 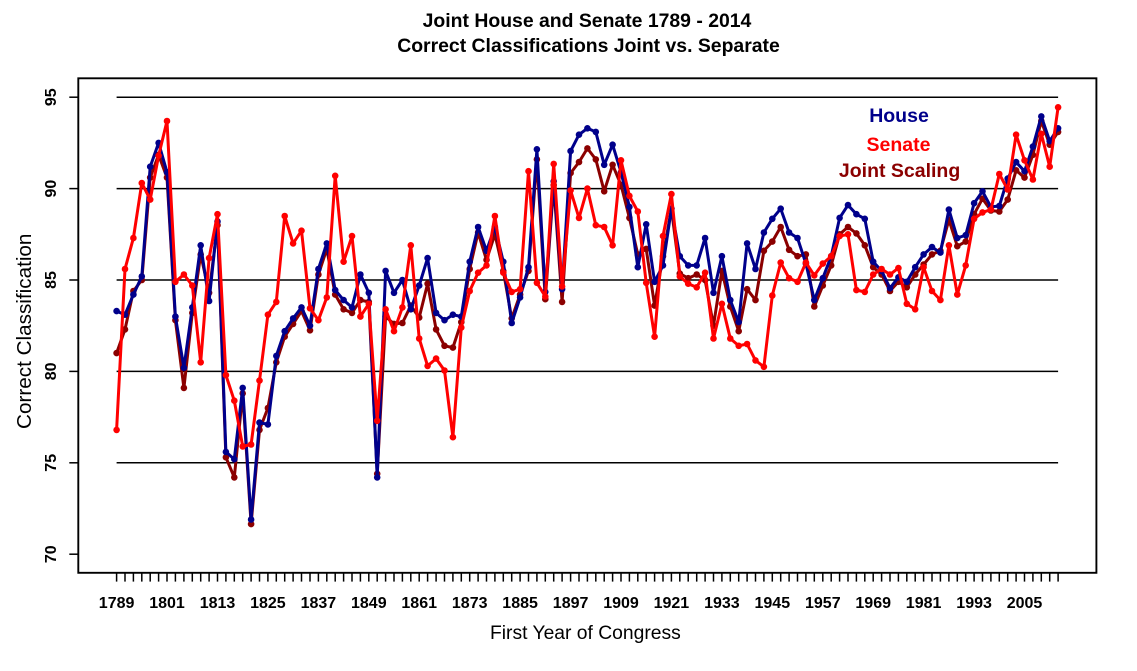 What do you see at coordinates (369, 603) in the screenshot?
I see `svg-text: 1849` at bounding box center [369, 603].